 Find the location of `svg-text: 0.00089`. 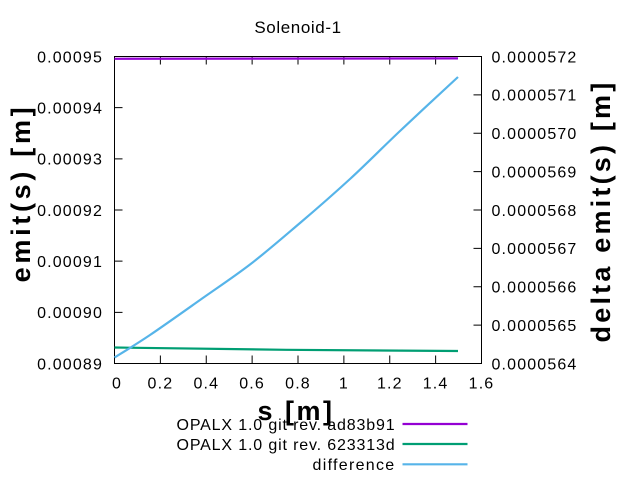

svg-text: 0.00089 is located at coordinates (70, 364).